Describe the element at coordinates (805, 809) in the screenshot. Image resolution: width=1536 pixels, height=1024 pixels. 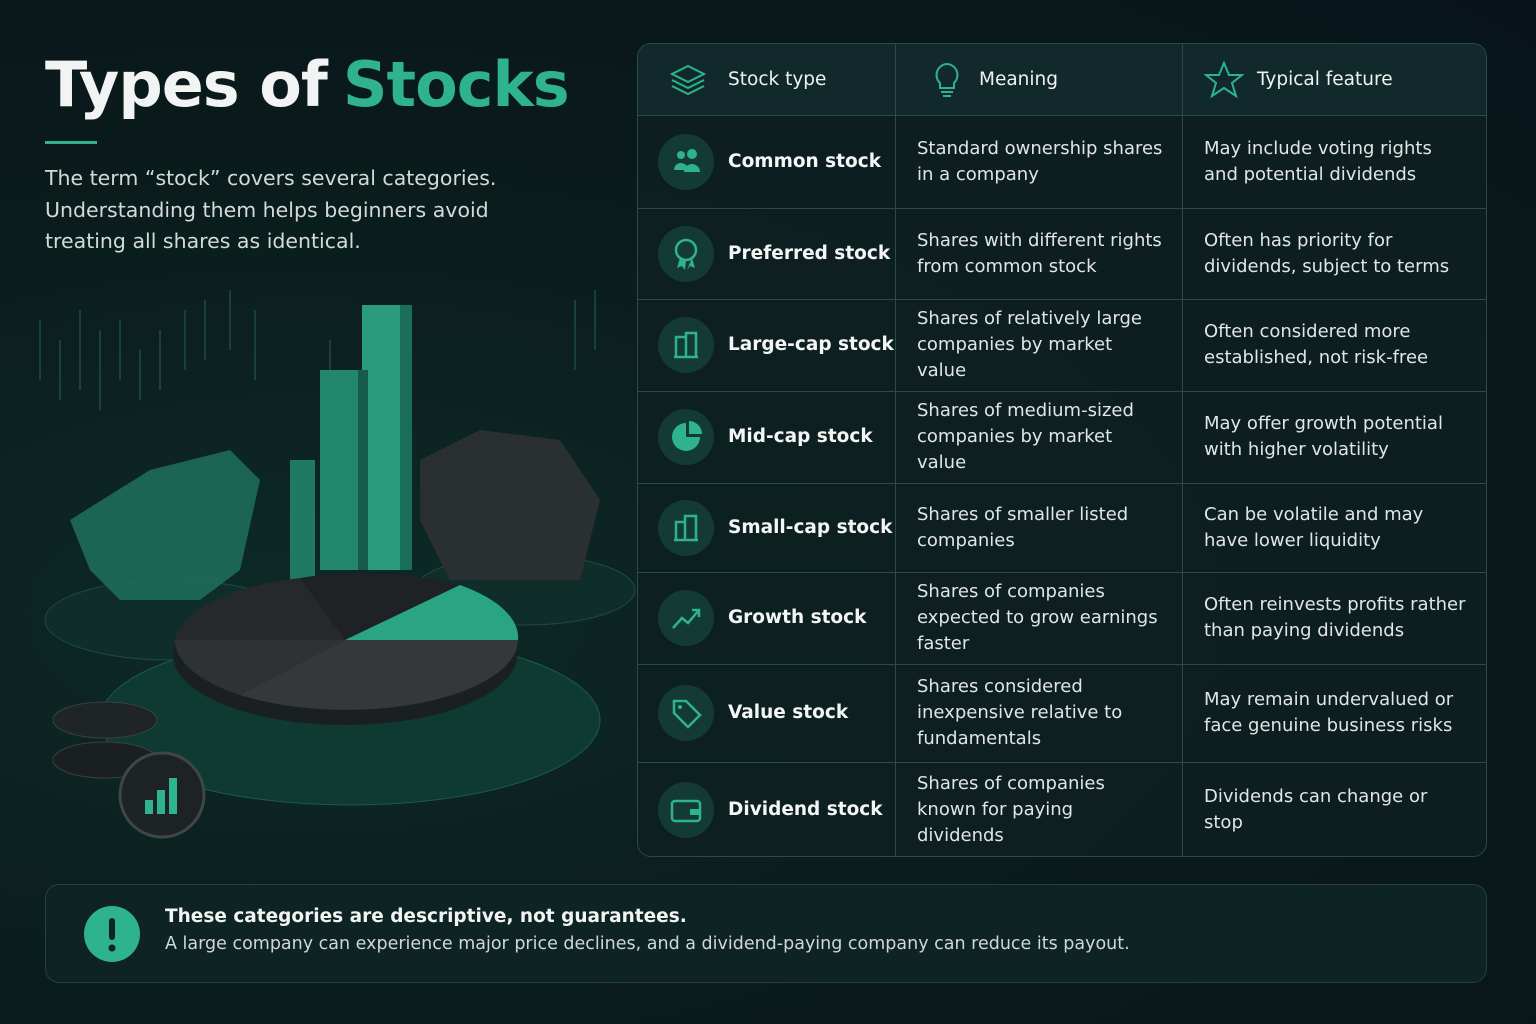
I see `stock-type: Dividend stock` at that location.